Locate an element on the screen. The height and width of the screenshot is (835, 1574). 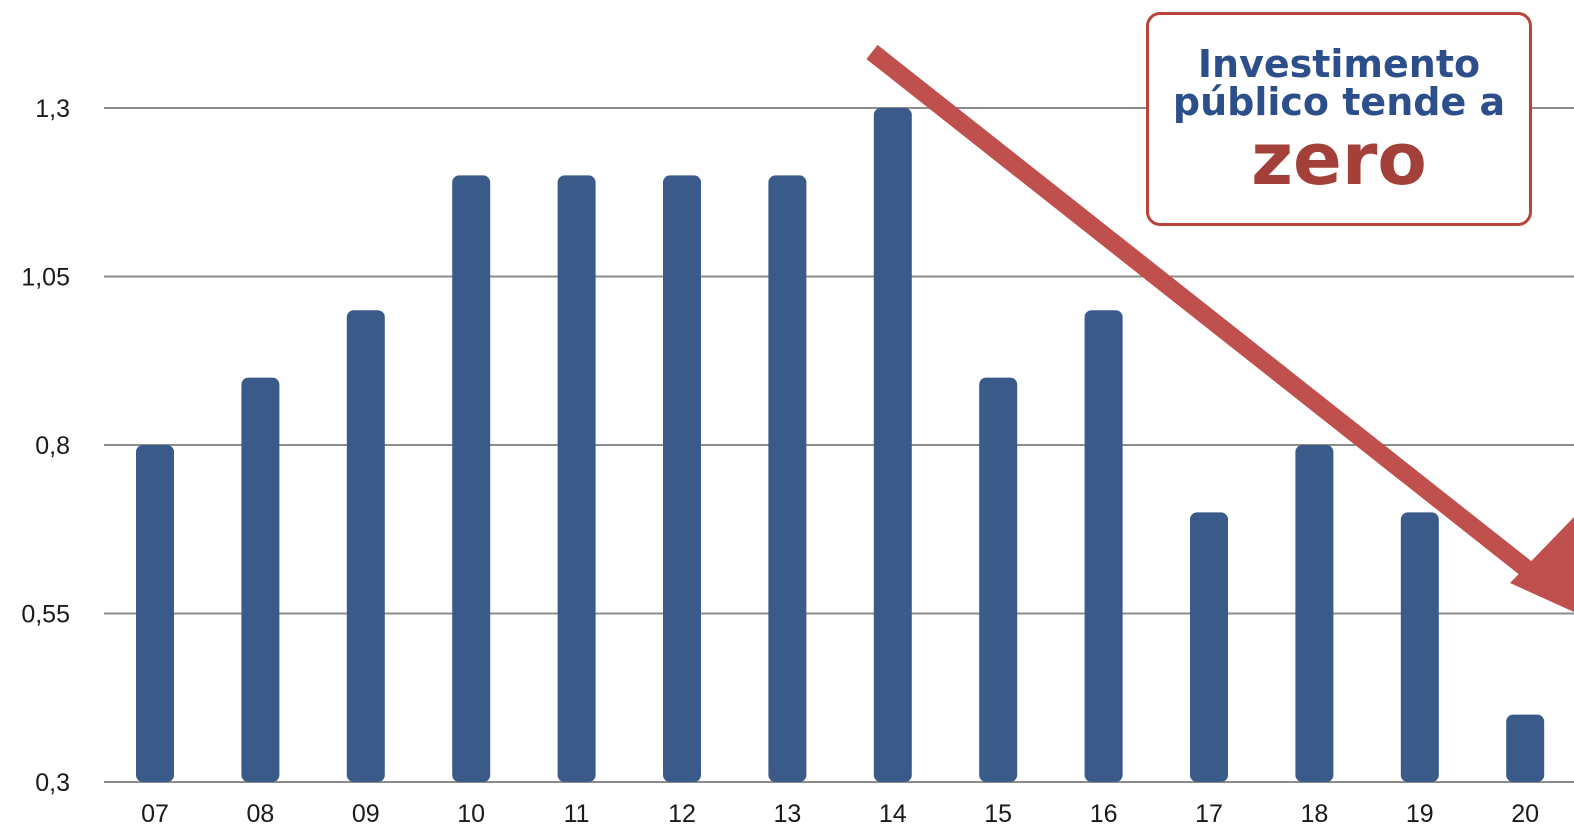
x-axis-ticks: 07 08 09 10 11 12 13 14 15 16 17 18 19 20 is located at coordinates (840, 814).